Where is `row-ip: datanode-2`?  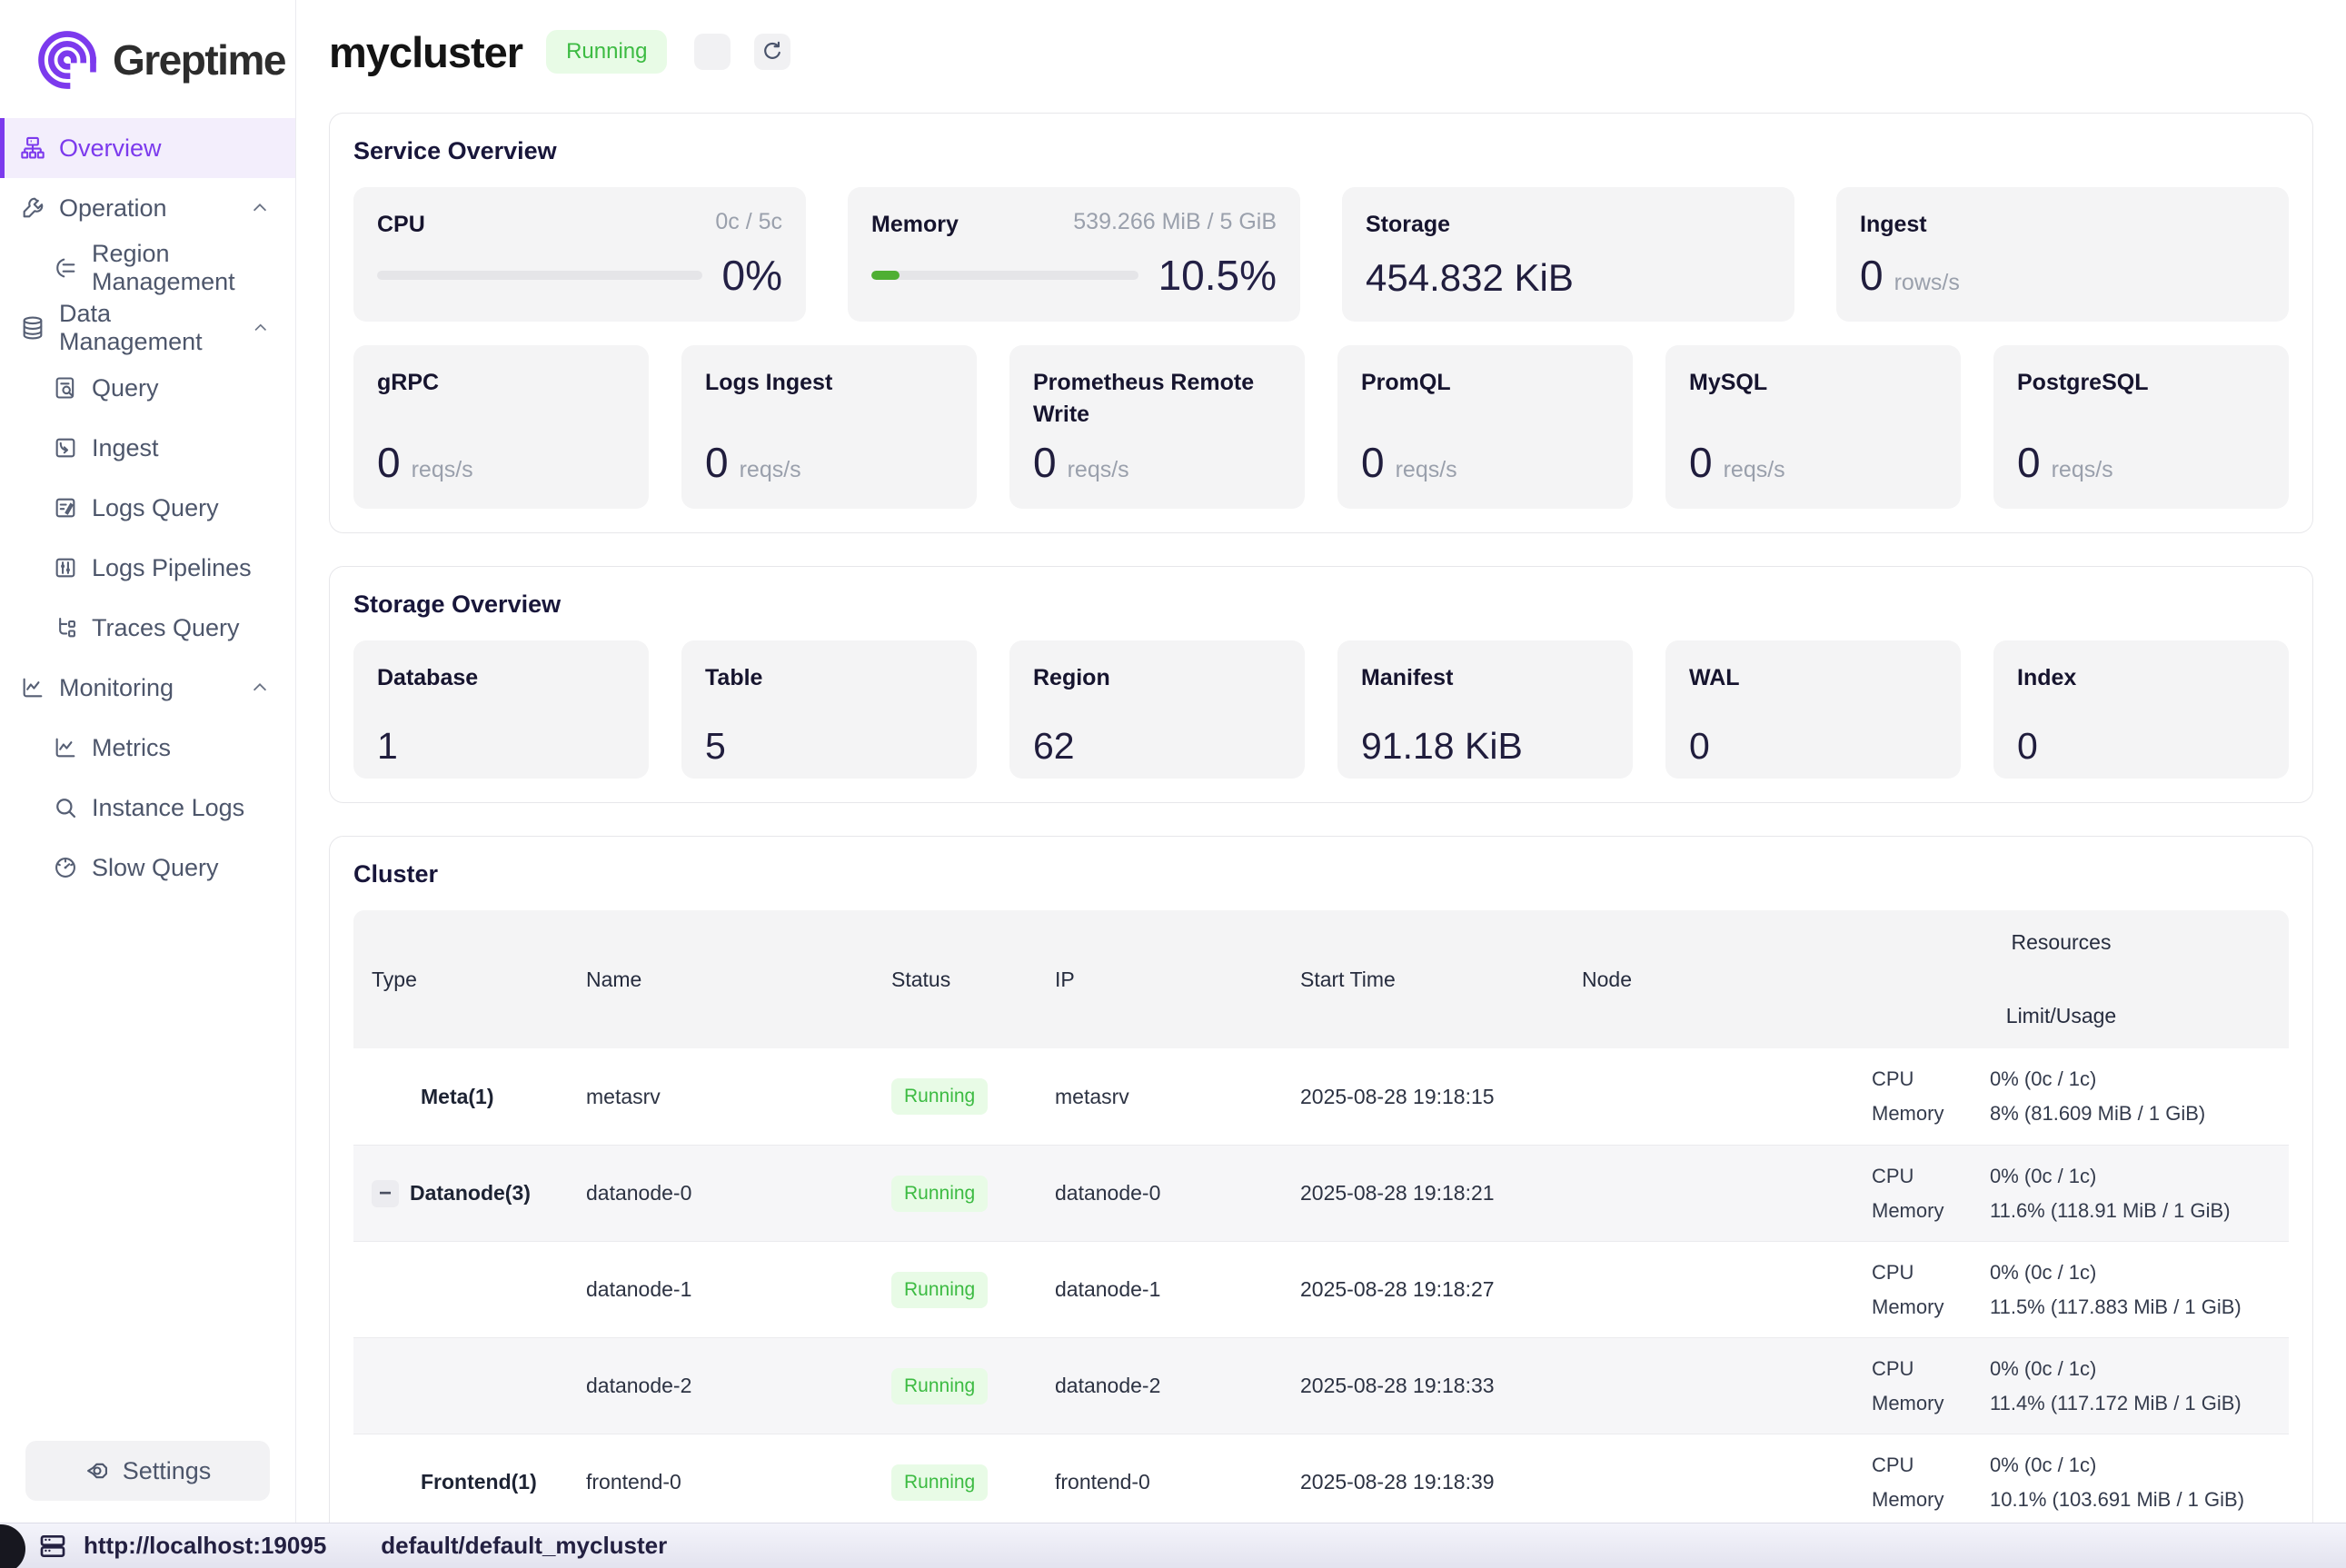 row-ip: datanode-2 is located at coordinates (1108, 1385).